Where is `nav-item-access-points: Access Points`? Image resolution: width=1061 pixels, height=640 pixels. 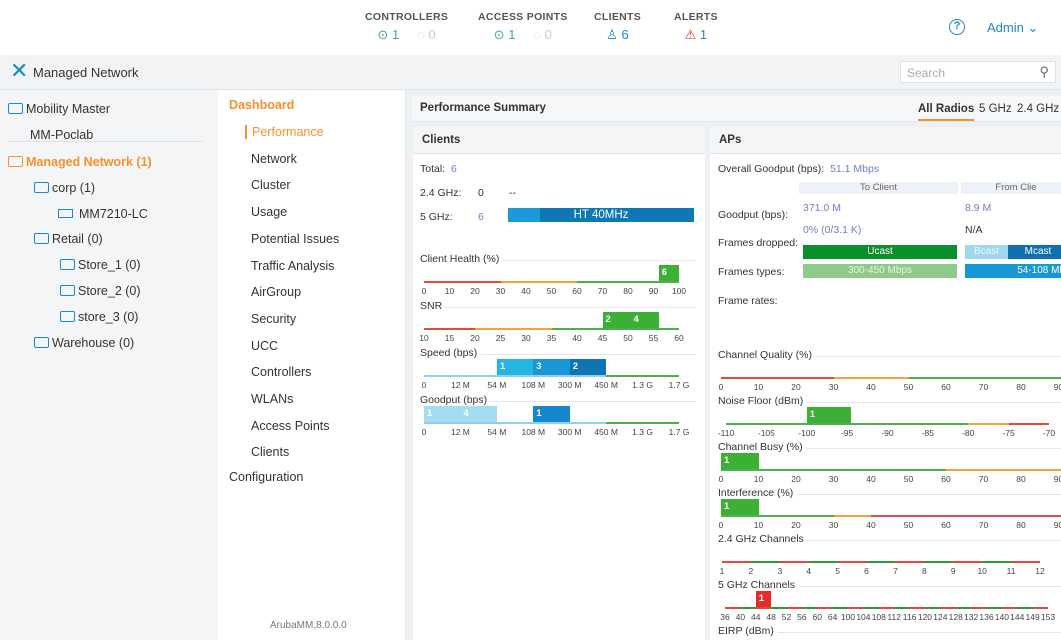 nav-item-access-points: Access Points is located at coordinates (290, 425).